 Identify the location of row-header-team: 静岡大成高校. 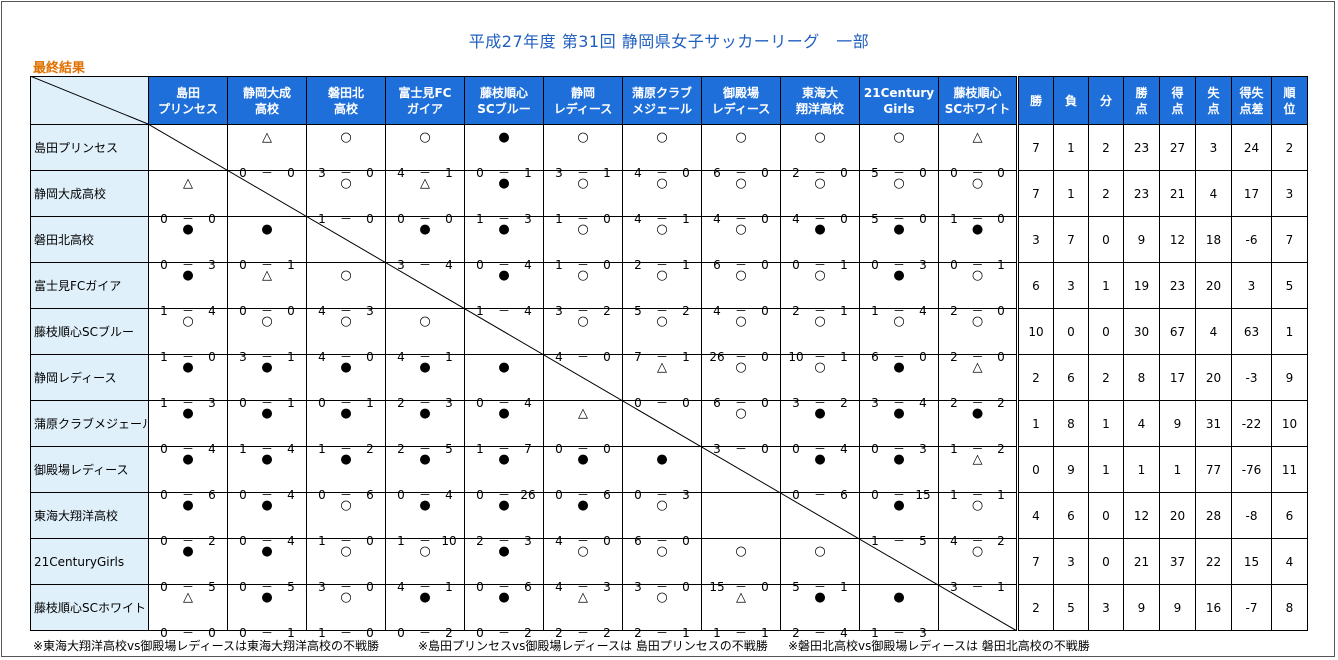
(89, 193).